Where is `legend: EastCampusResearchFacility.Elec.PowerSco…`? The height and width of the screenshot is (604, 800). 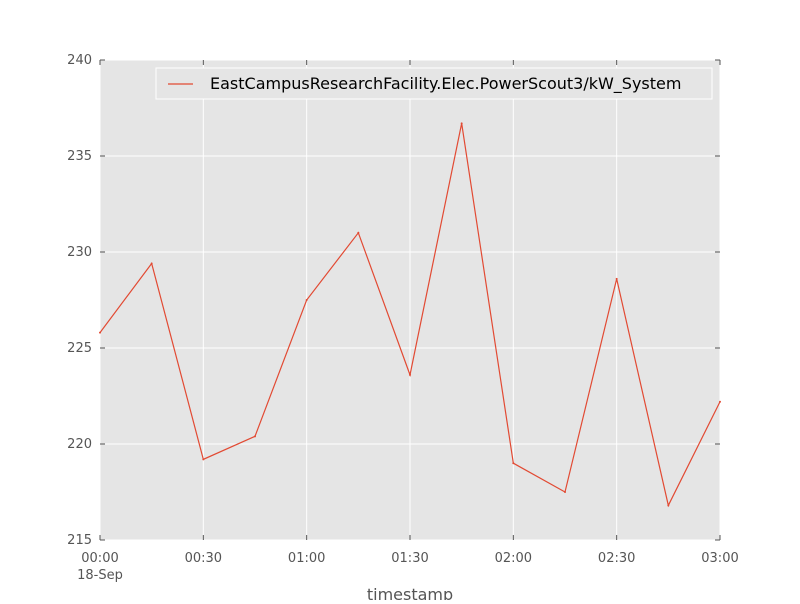 legend: EastCampusResearchFacility.Elec.PowerSco… is located at coordinates (434, 83).